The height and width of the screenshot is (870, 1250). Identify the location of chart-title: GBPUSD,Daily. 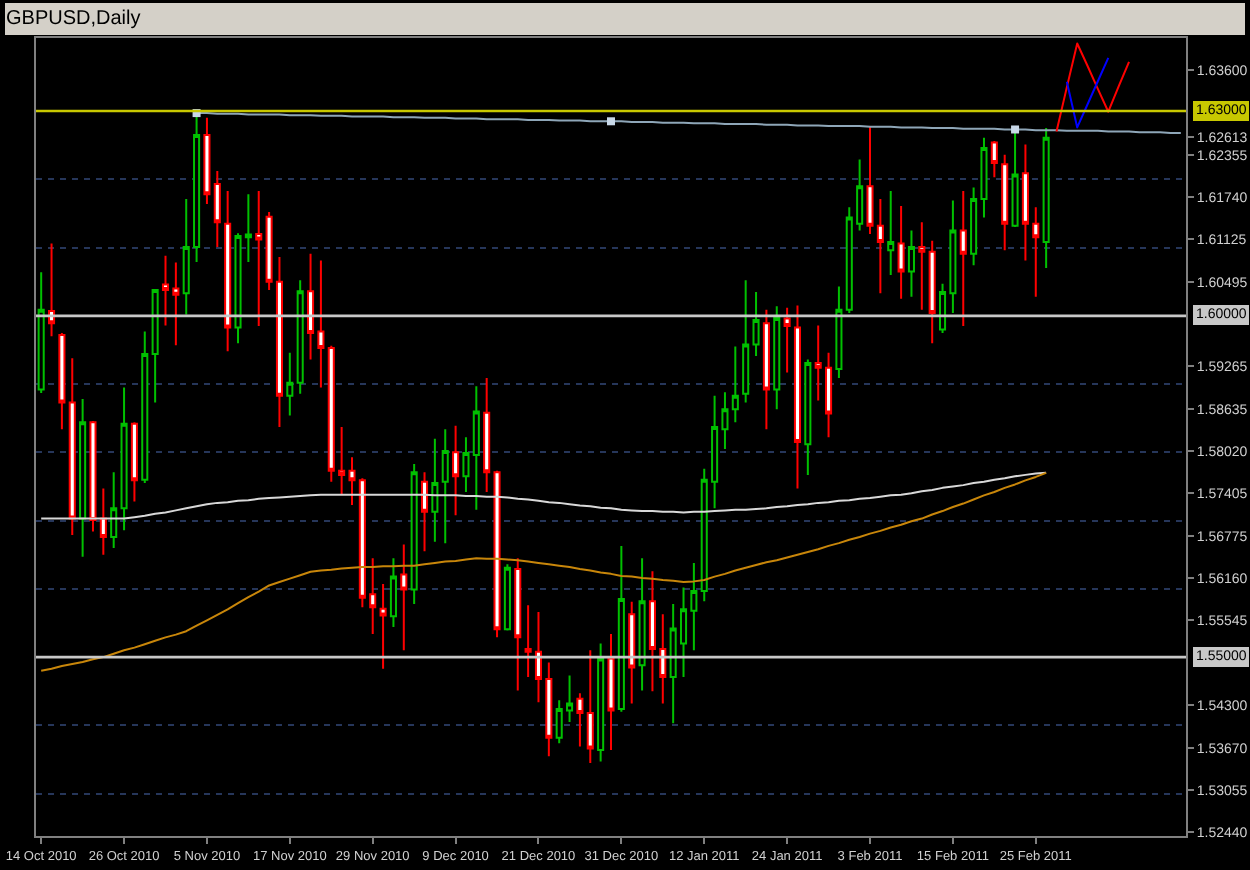
(73, 19).